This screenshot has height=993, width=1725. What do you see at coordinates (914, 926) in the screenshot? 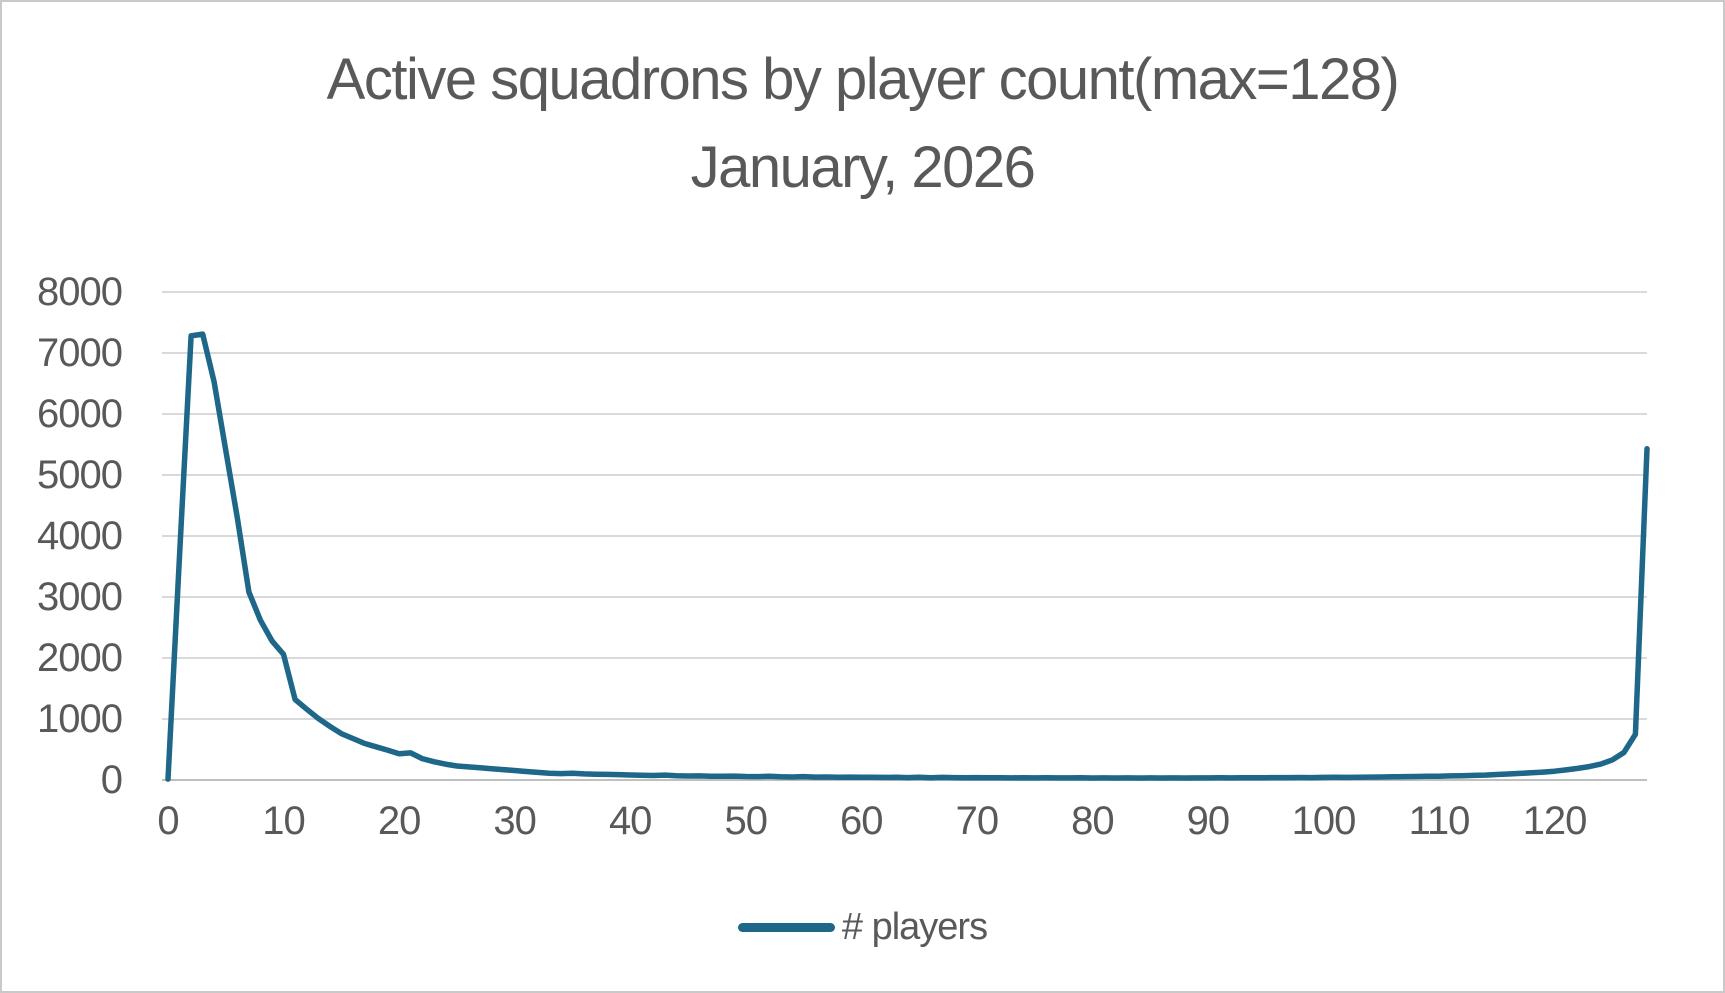
I see `legend-label: # players` at bounding box center [914, 926].